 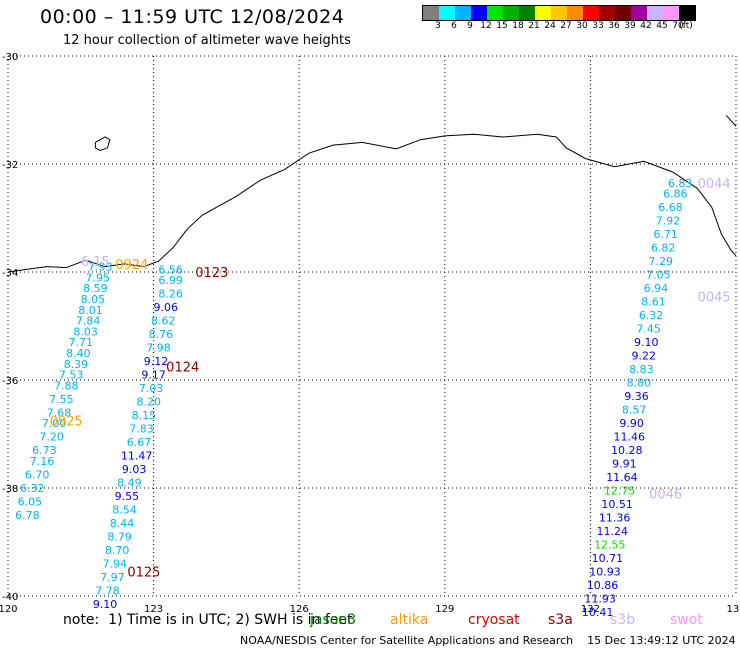 I want to click on wave-height-value: 8.44, so click(x=122, y=523).